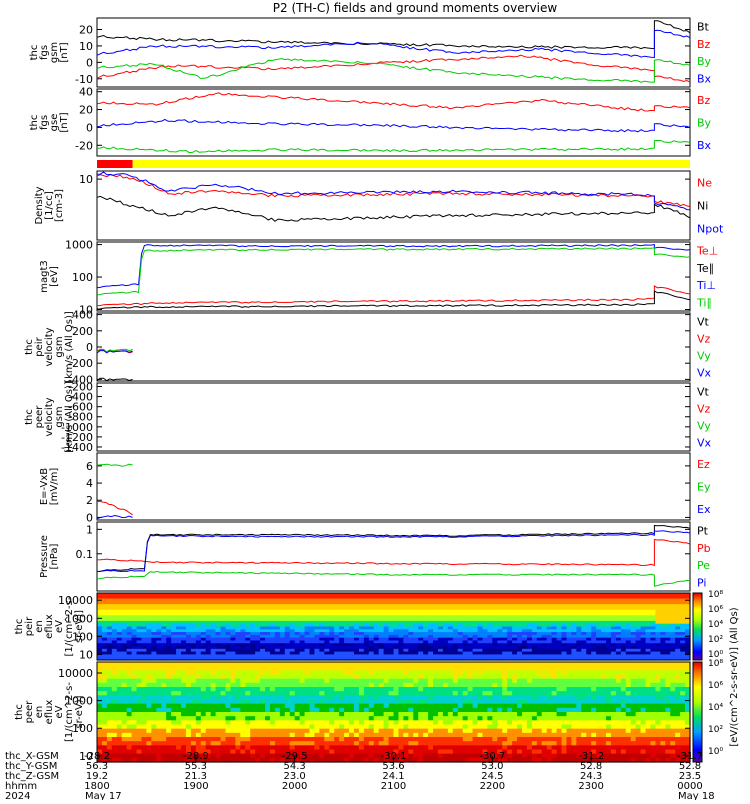 This screenshot has height=804, width=750. I want to click on y-axis-label: sr-eV)], so click(79, 626).